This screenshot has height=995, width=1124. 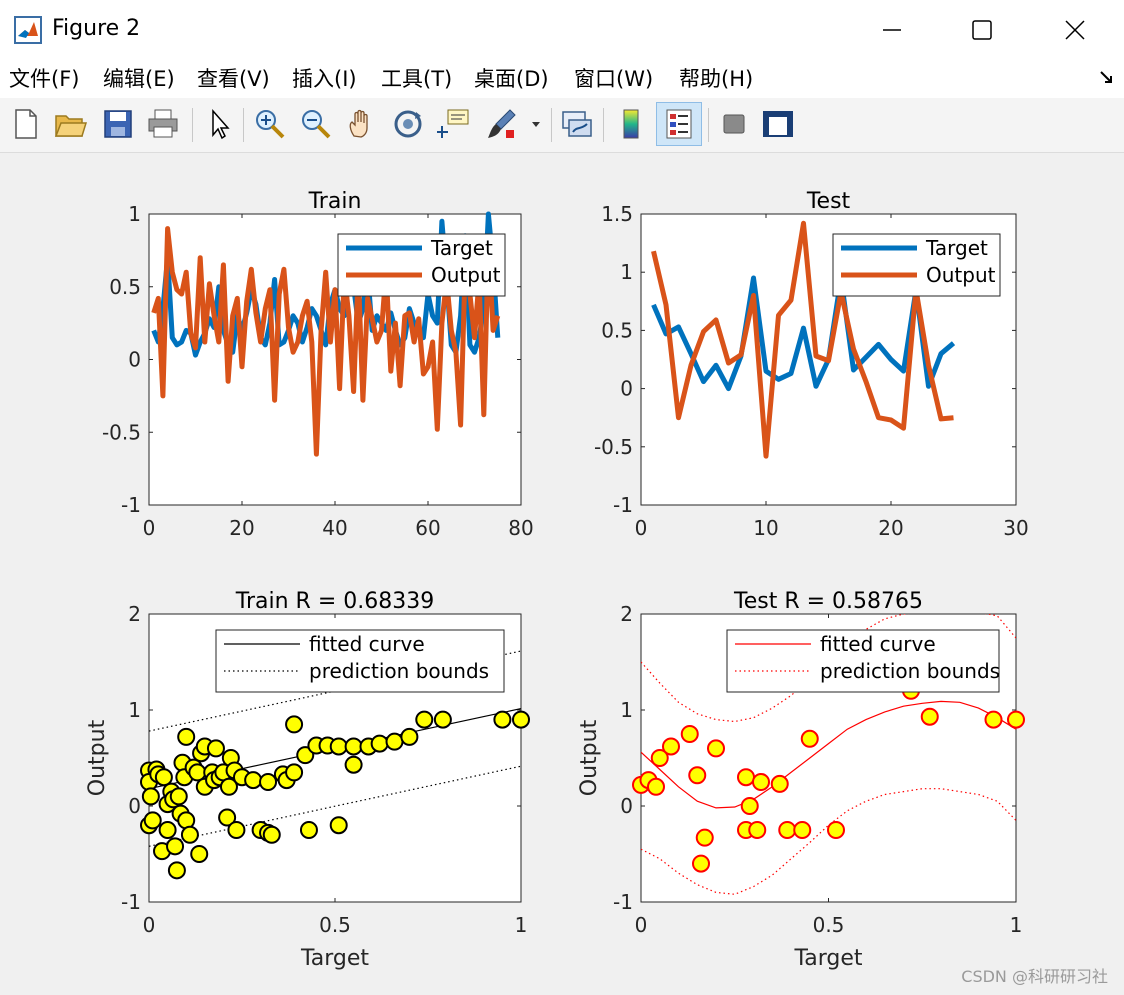 What do you see at coordinates (26, 124) in the screenshot?
I see `new-figure-icon` at bounding box center [26, 124].